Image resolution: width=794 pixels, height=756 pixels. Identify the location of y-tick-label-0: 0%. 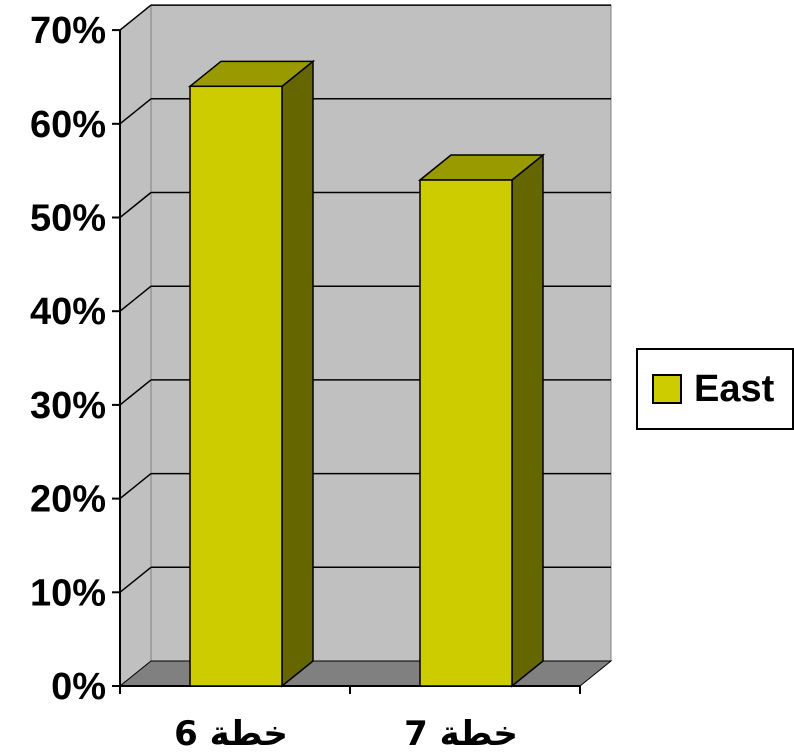
(78, 687).